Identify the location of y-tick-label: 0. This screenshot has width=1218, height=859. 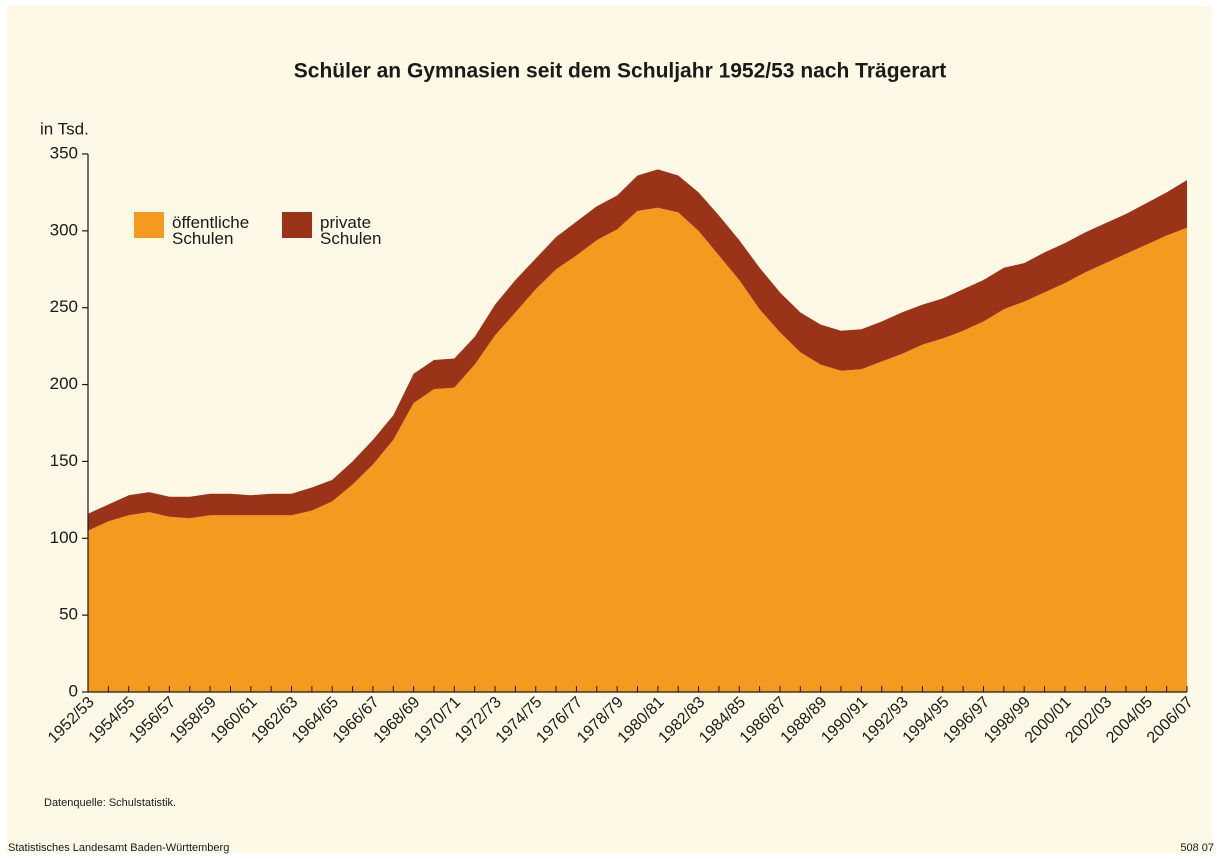
(73, 690).